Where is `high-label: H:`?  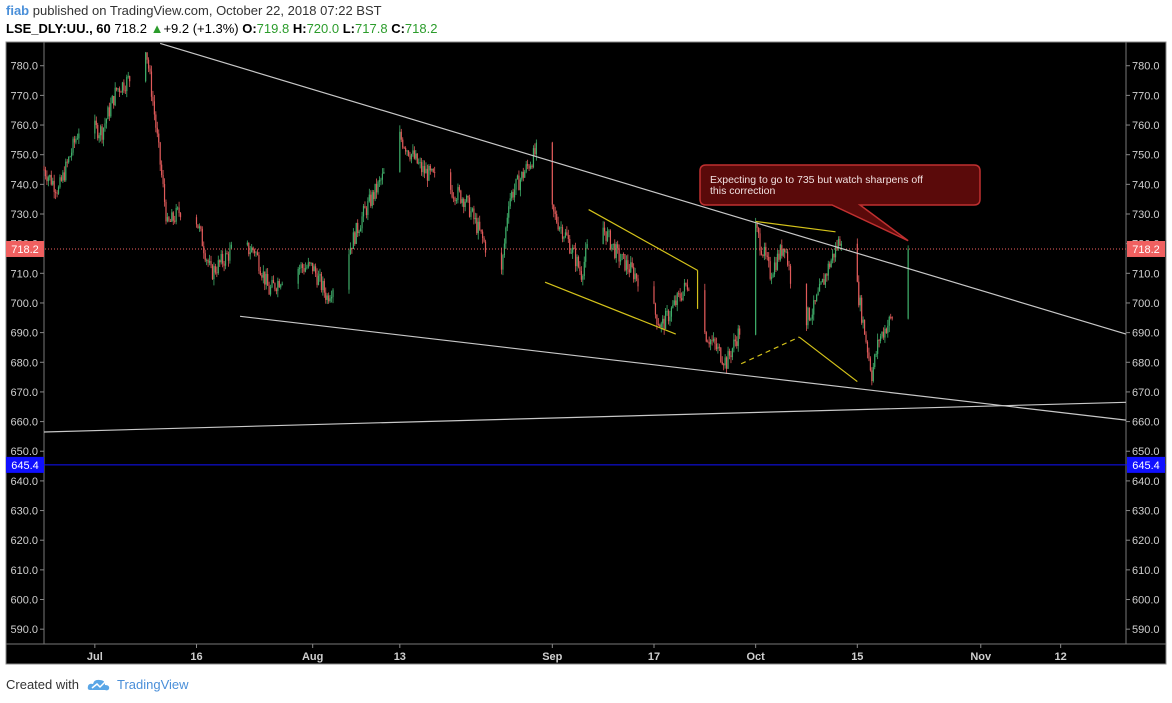
high-label: H: is located at coordinates (299, 28).